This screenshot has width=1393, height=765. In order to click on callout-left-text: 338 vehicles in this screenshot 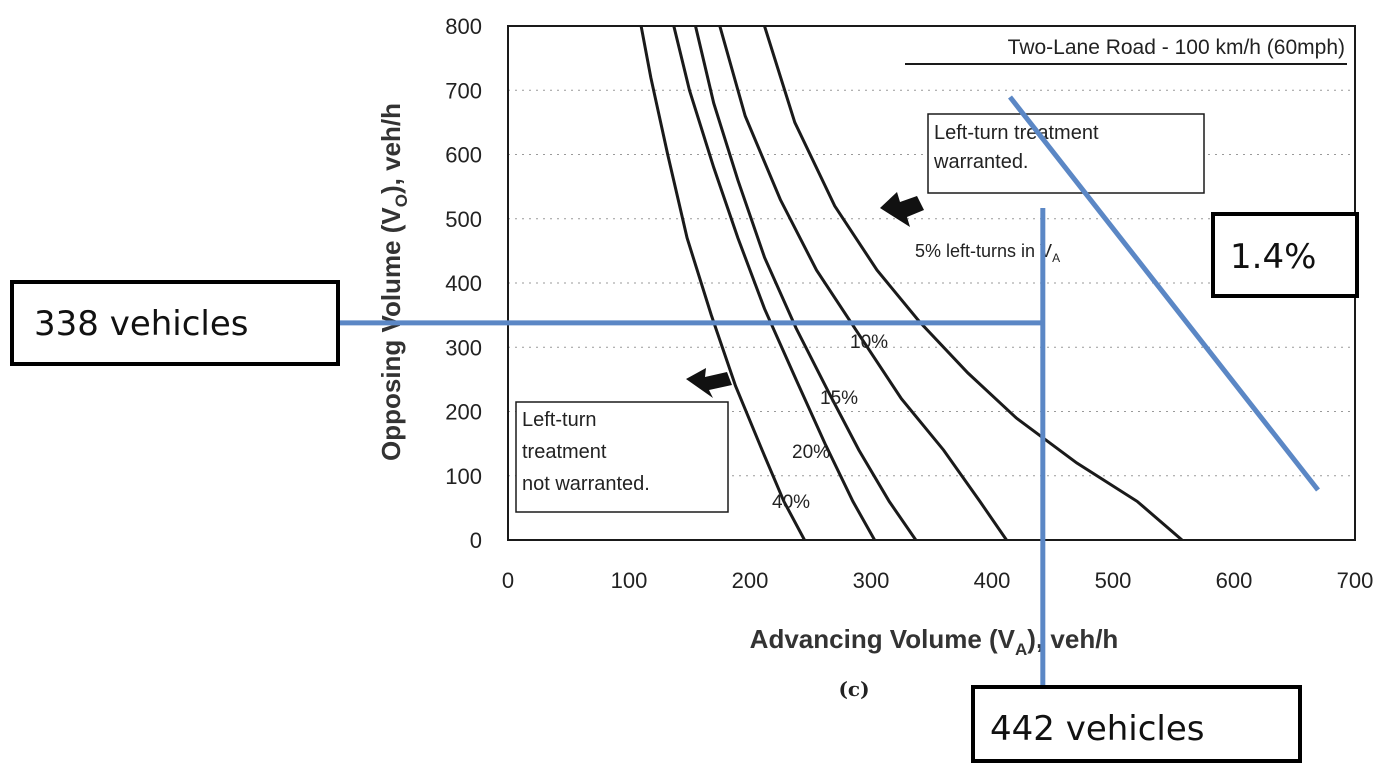, I will do `click(141, 324)`.